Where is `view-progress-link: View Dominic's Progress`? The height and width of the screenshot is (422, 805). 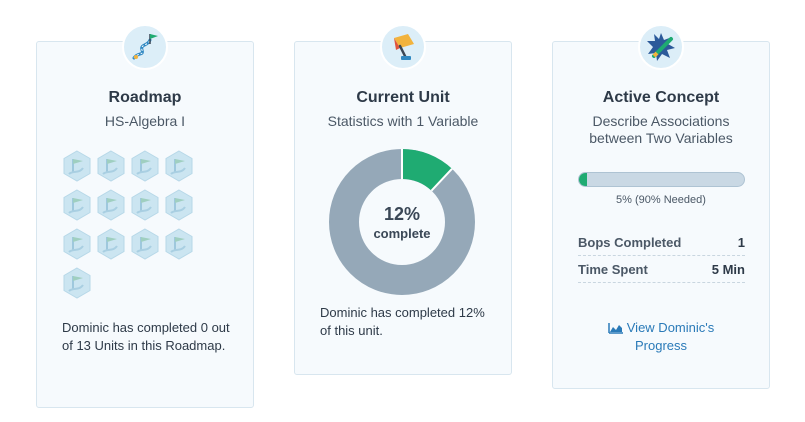 view-progress-link: View Dominic's Progress is located at coordinates (661, 337).